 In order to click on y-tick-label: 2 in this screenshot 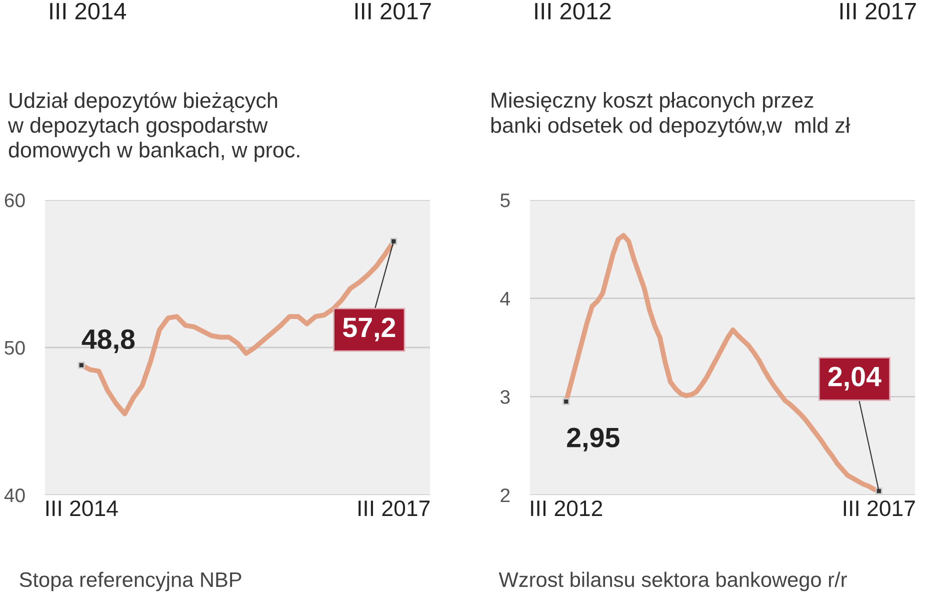, I will do `click(505, 495)`.